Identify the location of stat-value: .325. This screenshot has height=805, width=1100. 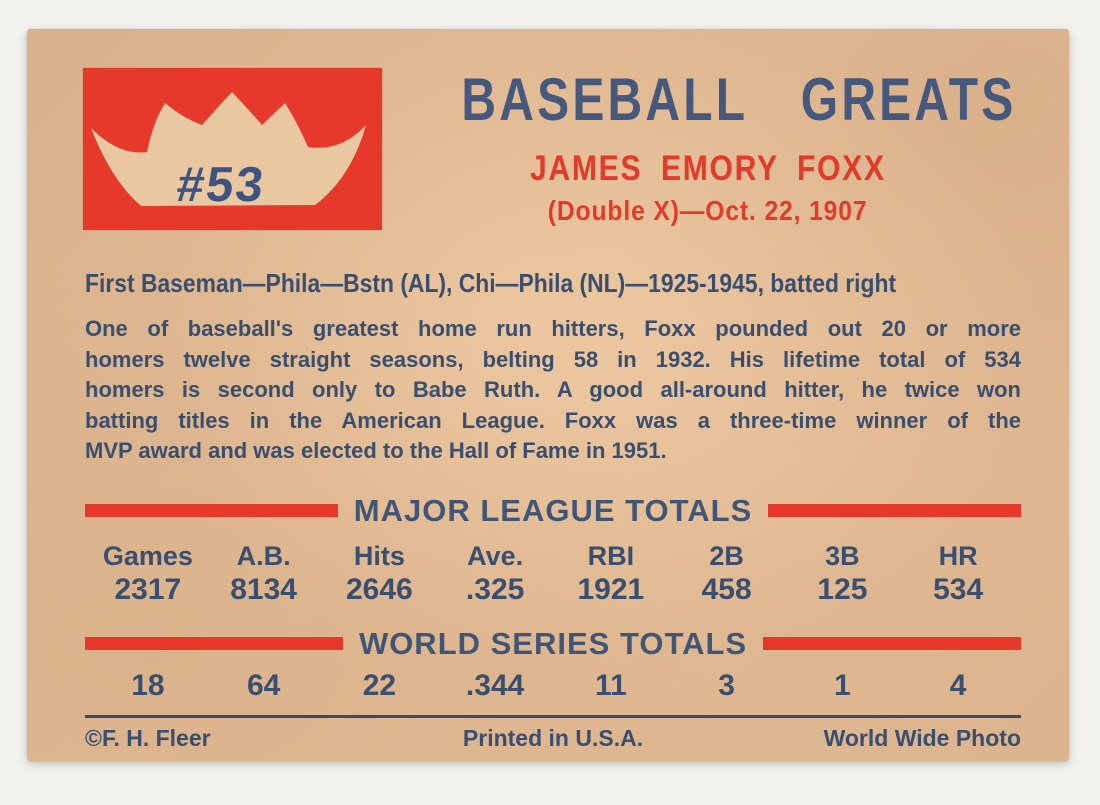
(495, 589).